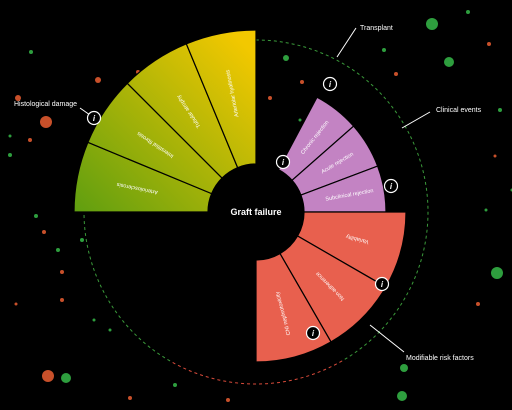  What do you see at coordinates (256, 372) in the screenshot?
I see `modifiable-arc` at bounding box center [256, 372].